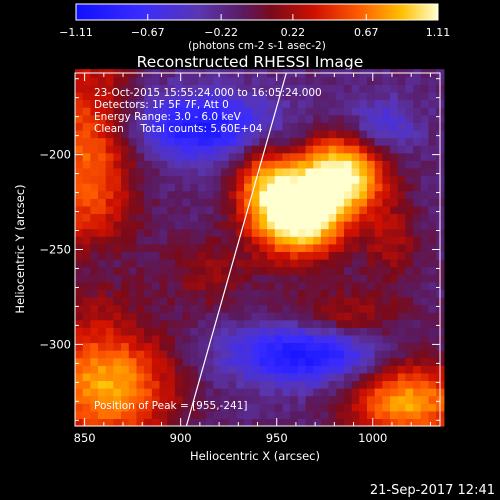 The width and height of the screenshot is (500, 500). What do you see at coordinates (55, 250) in the screenshot?
I see `y-tick-label: −250` at bounding box center [55, 250].